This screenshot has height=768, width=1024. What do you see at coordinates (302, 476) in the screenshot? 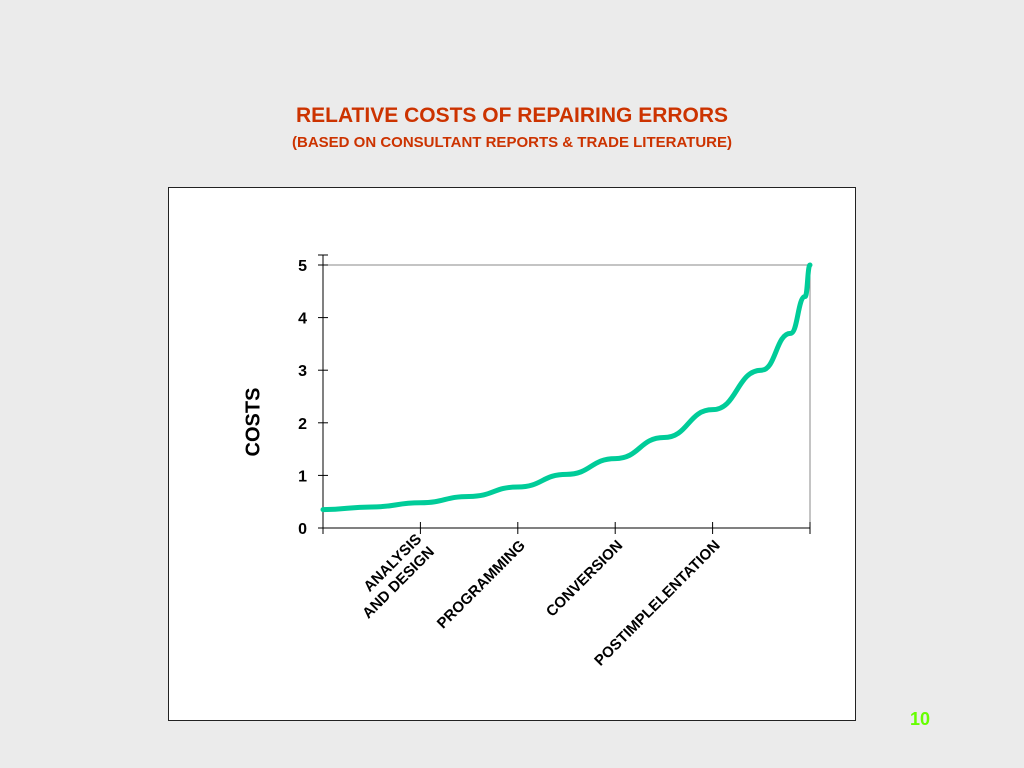
I see `y-tick-label: 1` at bounding box center [302, 476].